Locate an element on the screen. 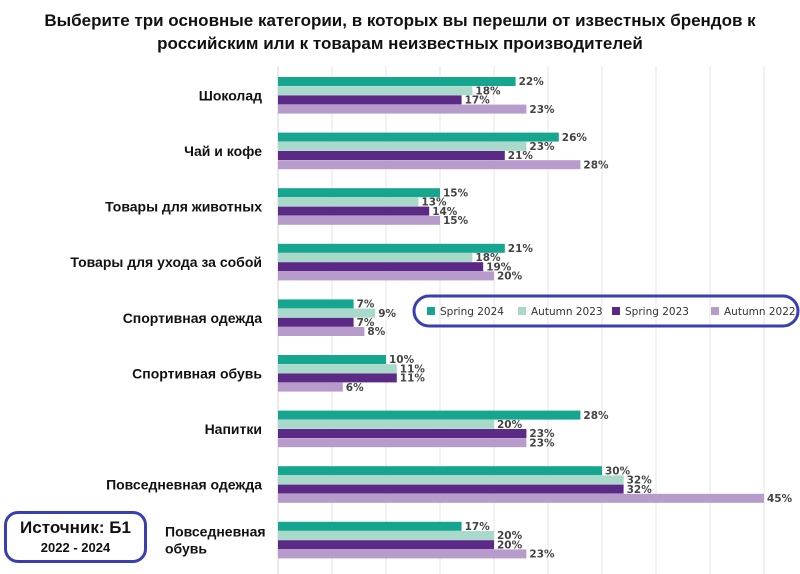 The height and width of the screenshot is (574, 800). source-box: Источник: Б1 2022 - 2024 is located at coordinates (75, 537).